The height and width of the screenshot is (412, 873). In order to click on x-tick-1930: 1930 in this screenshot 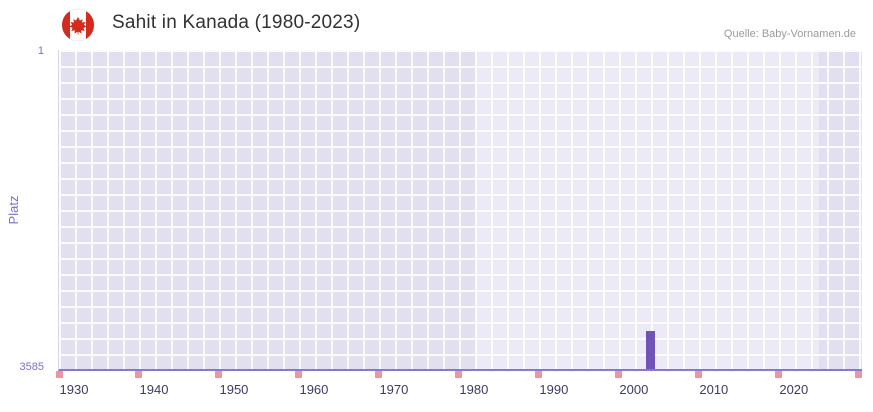, I will do `click(74, 389)`.